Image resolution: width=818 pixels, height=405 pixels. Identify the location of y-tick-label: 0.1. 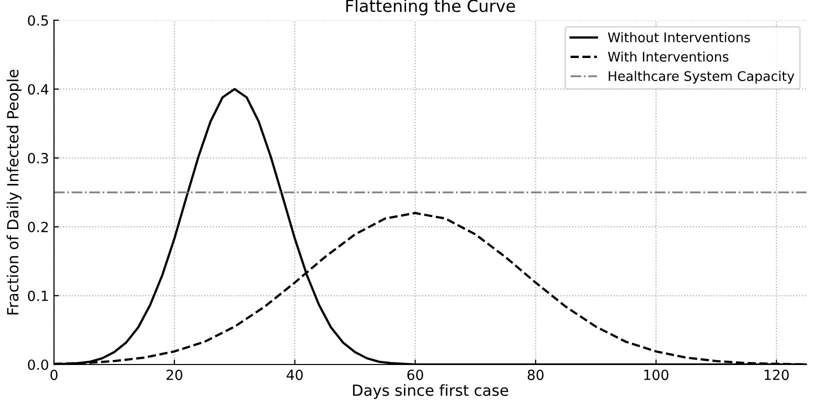
(38, 296).